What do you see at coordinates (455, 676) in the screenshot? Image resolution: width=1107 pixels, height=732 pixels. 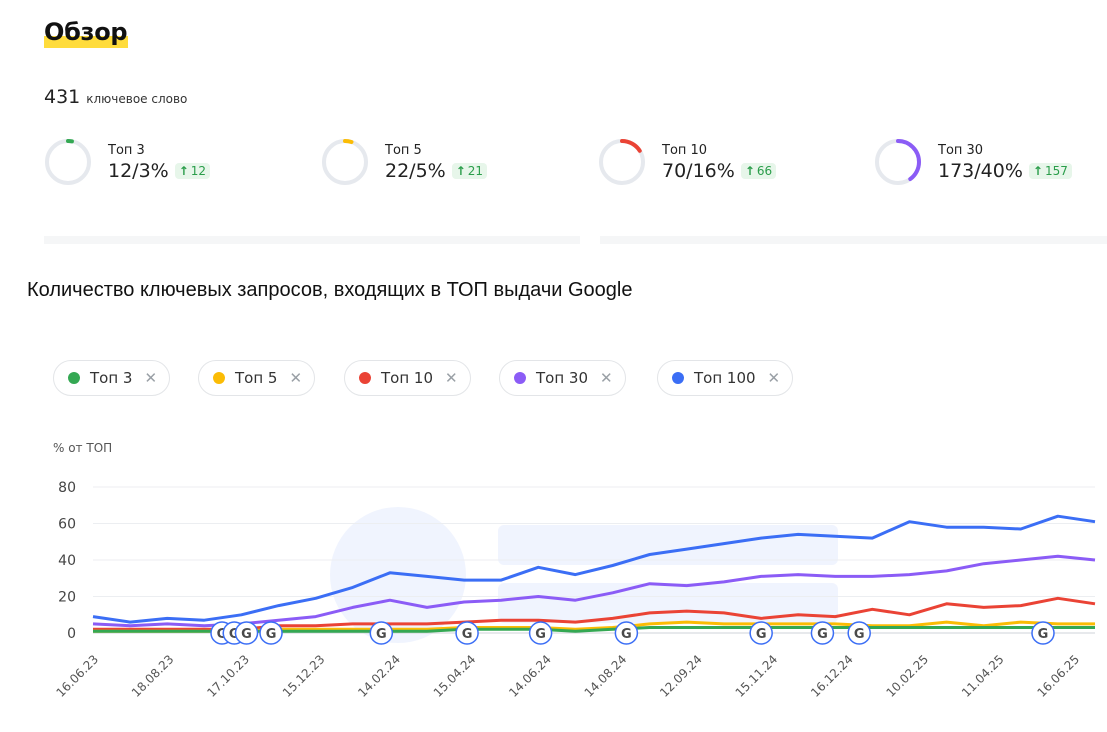 I see `x-tick-label: 15.04.24` at bounding box center [455, 676].